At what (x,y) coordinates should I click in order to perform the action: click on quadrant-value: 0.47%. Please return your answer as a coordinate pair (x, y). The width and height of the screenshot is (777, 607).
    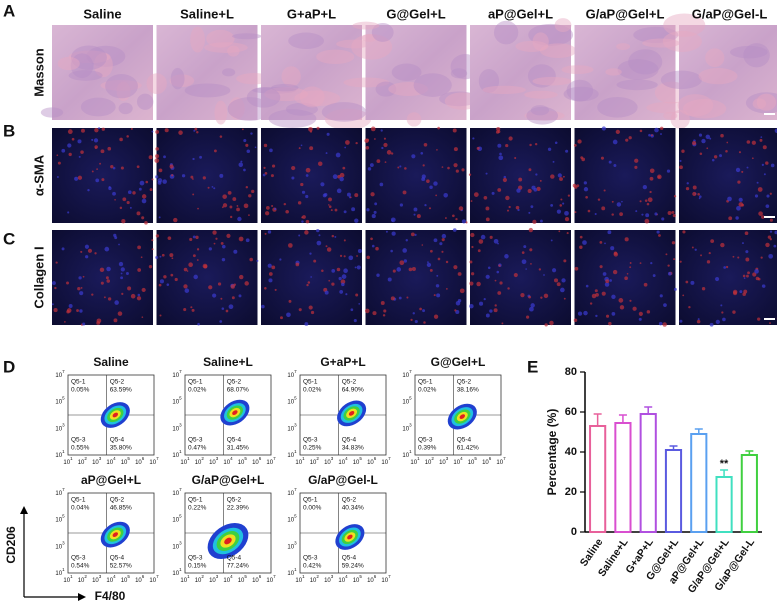
    Looking at the image, I should click on (197, 448).